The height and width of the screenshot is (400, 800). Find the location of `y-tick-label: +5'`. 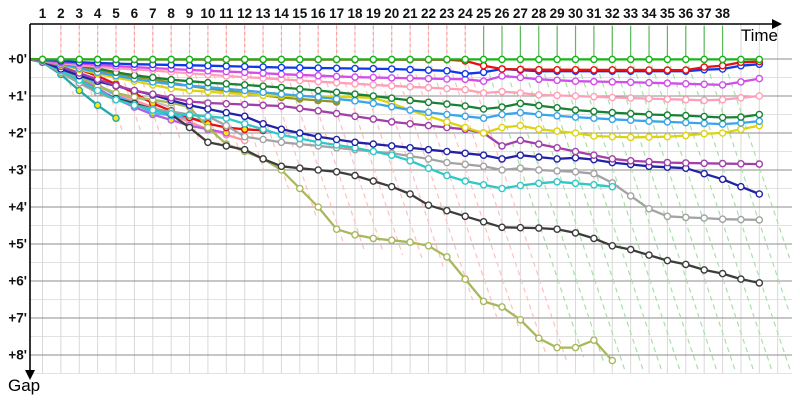

y-tick-label: +5' is located at coordinates (17, 244).